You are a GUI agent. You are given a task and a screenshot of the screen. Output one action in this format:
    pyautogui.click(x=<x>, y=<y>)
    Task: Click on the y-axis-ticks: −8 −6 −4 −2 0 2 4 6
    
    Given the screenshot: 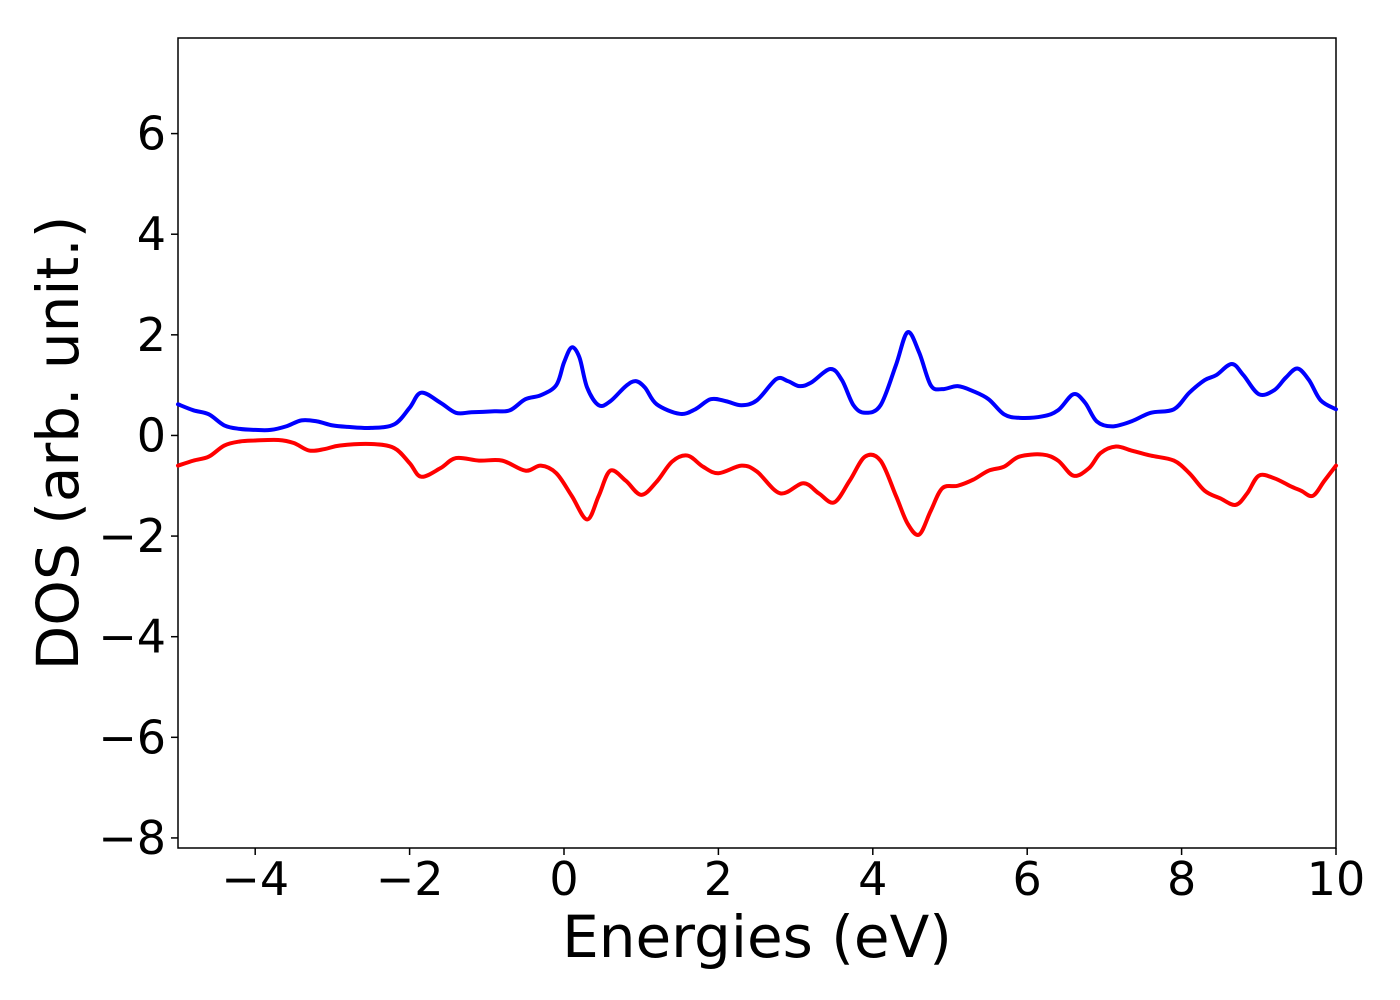 What is the action you would take?
    pyautogui.click(x=138, y=486)
    